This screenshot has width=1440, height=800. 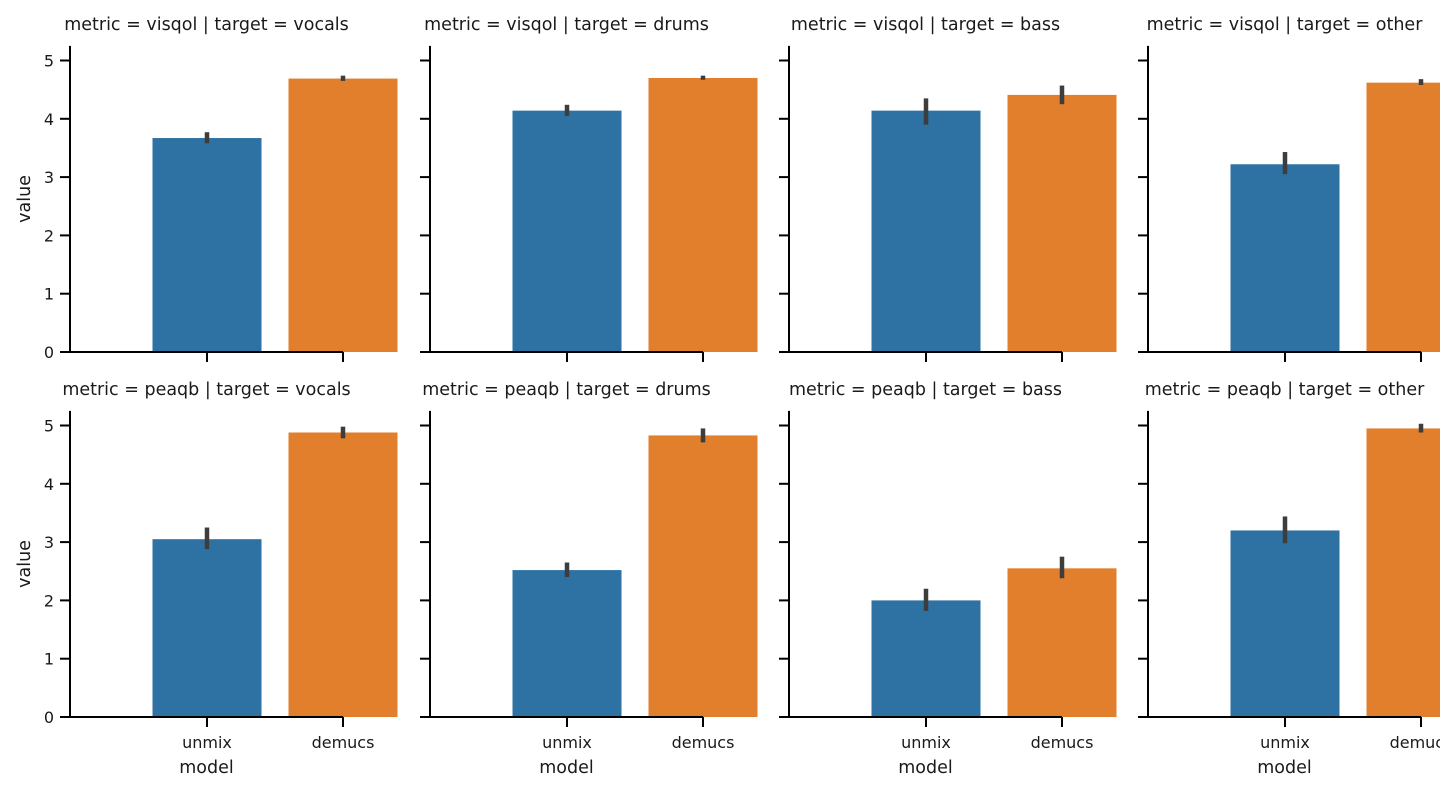 I want to click on panel-title: metric = visqol | target = drums, so click(x=566, y=25).